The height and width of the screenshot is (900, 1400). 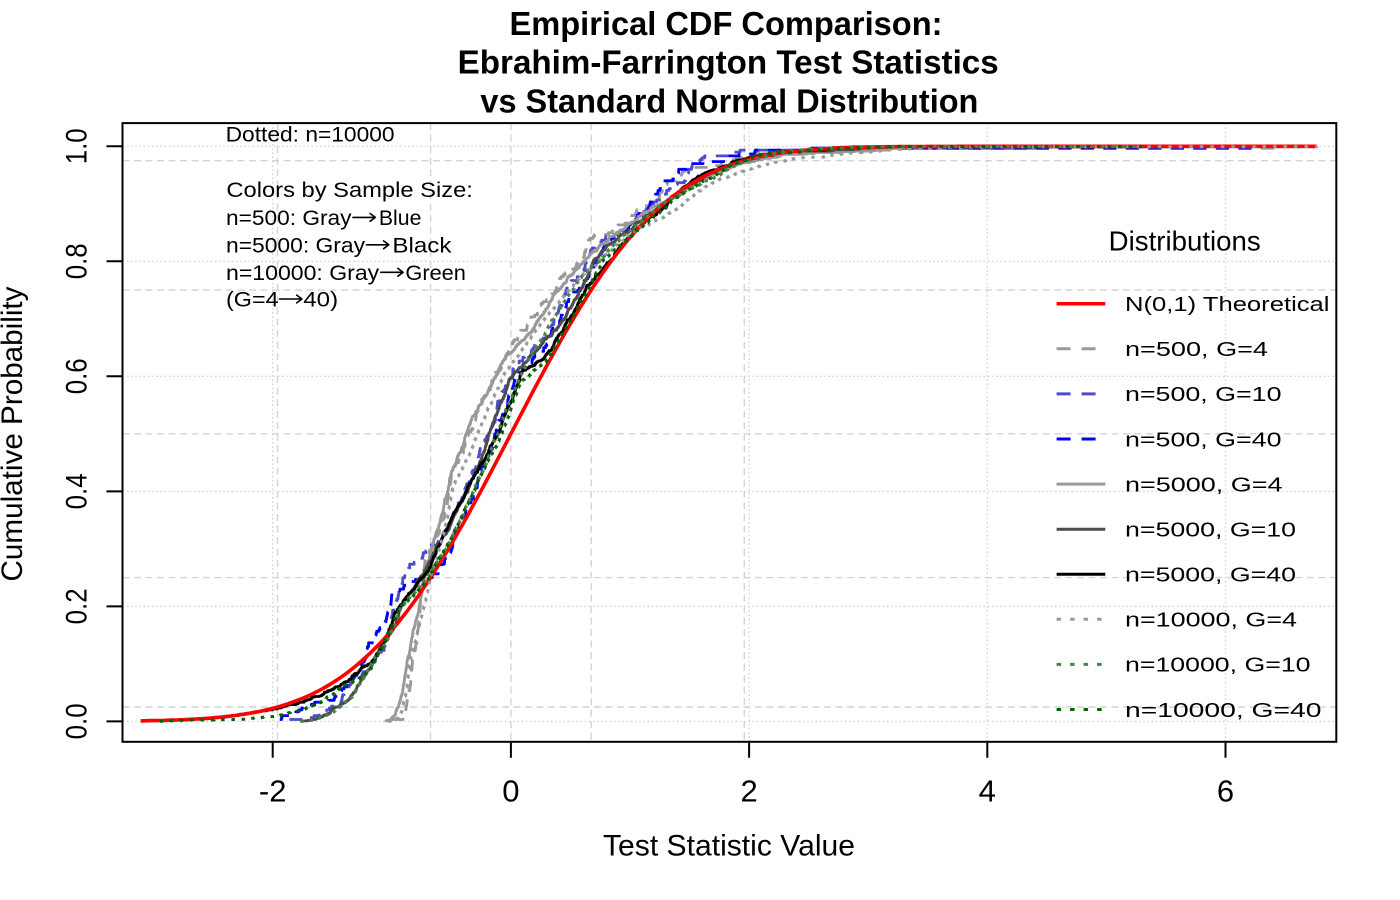 I want to click on svg-text: n=10000, G=10, so click(x=1218, y=666).